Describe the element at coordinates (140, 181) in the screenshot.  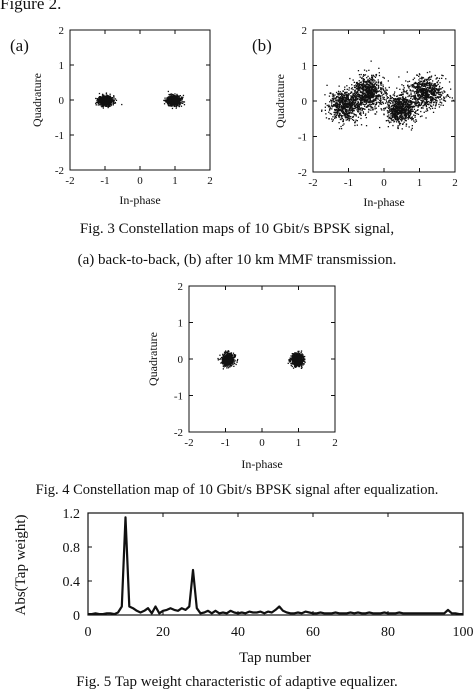
I see `x-tick-label: 0` at that location.